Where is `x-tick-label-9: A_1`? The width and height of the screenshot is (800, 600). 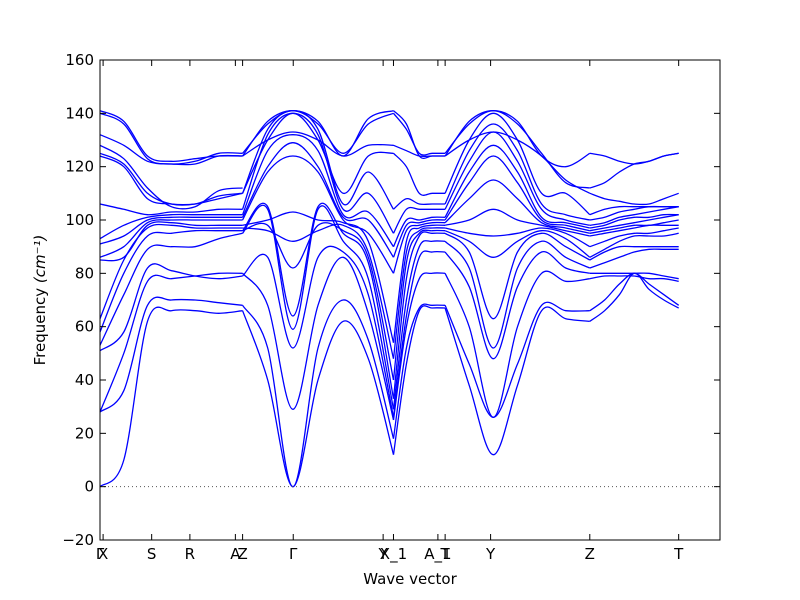
x-tick-label-9: A_1 is located at coordinates (437, 554).